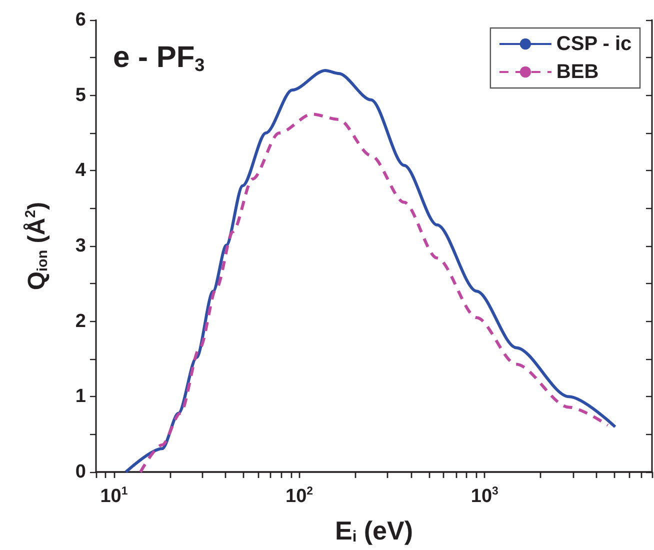 The width and height of the screenshot is (654, 550). I want to click on y-tick-label: 6, so click(80, 20).